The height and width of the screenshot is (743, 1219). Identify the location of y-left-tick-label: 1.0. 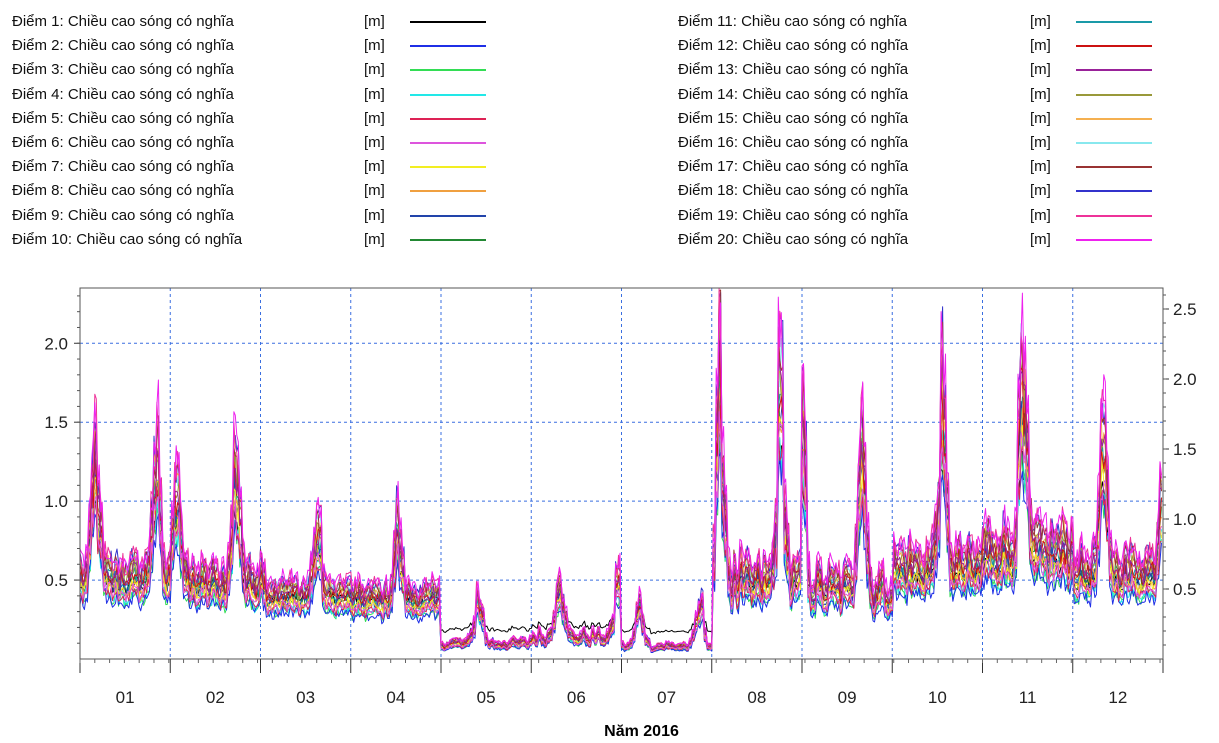
(56, 501).